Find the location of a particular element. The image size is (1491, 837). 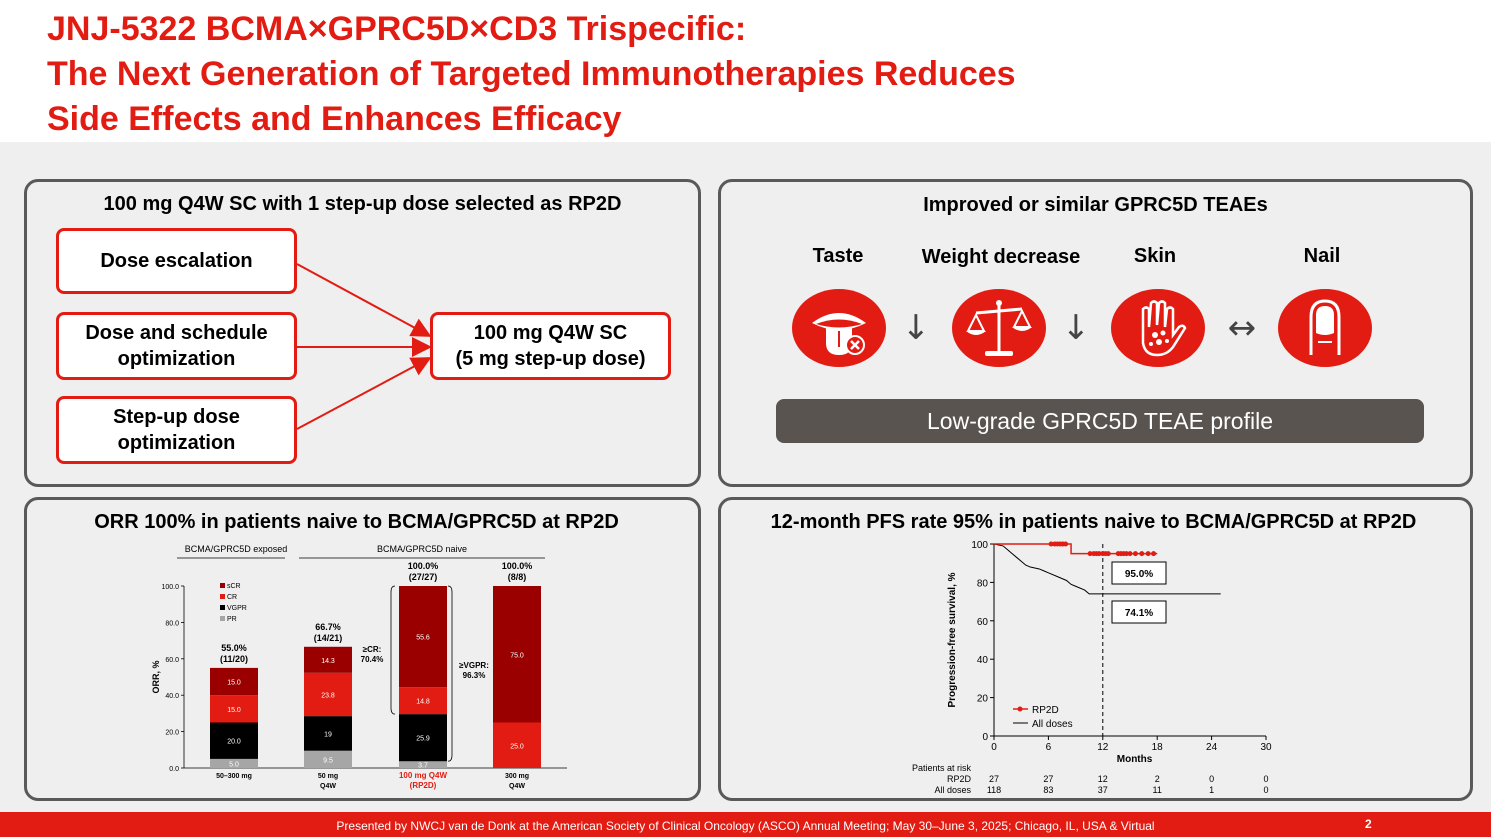

cr-annotation-label: ≥CR: is located at coordinates (372, 649).